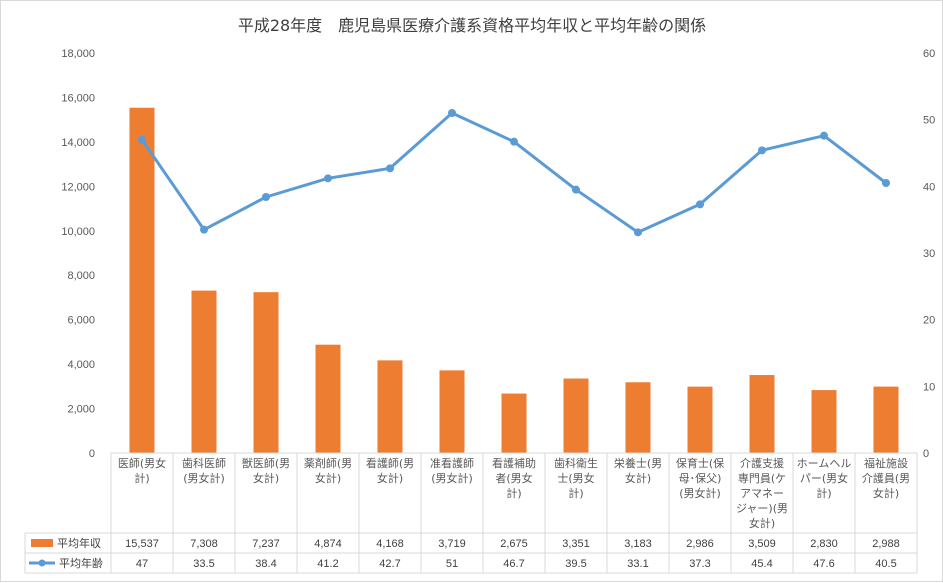 Image resolution: width=943 pixels, height=583 pixels. What do you see at coordinates (638, 470) in the screenshot?
I see `category-label-9: 栄養士(男女計)` at bounding box center [638, 470].